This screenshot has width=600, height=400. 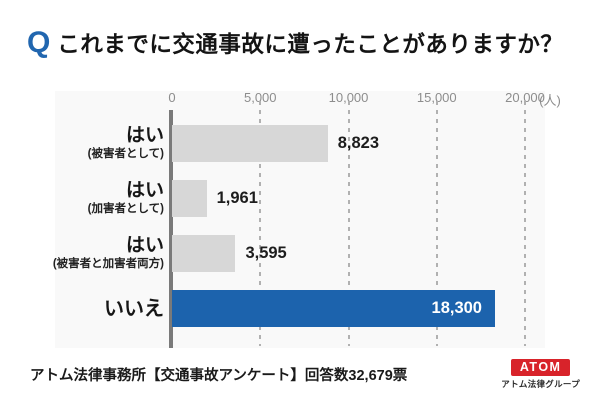 I want to click on x-tick-label: 20,000, so click(x=525, y=97).